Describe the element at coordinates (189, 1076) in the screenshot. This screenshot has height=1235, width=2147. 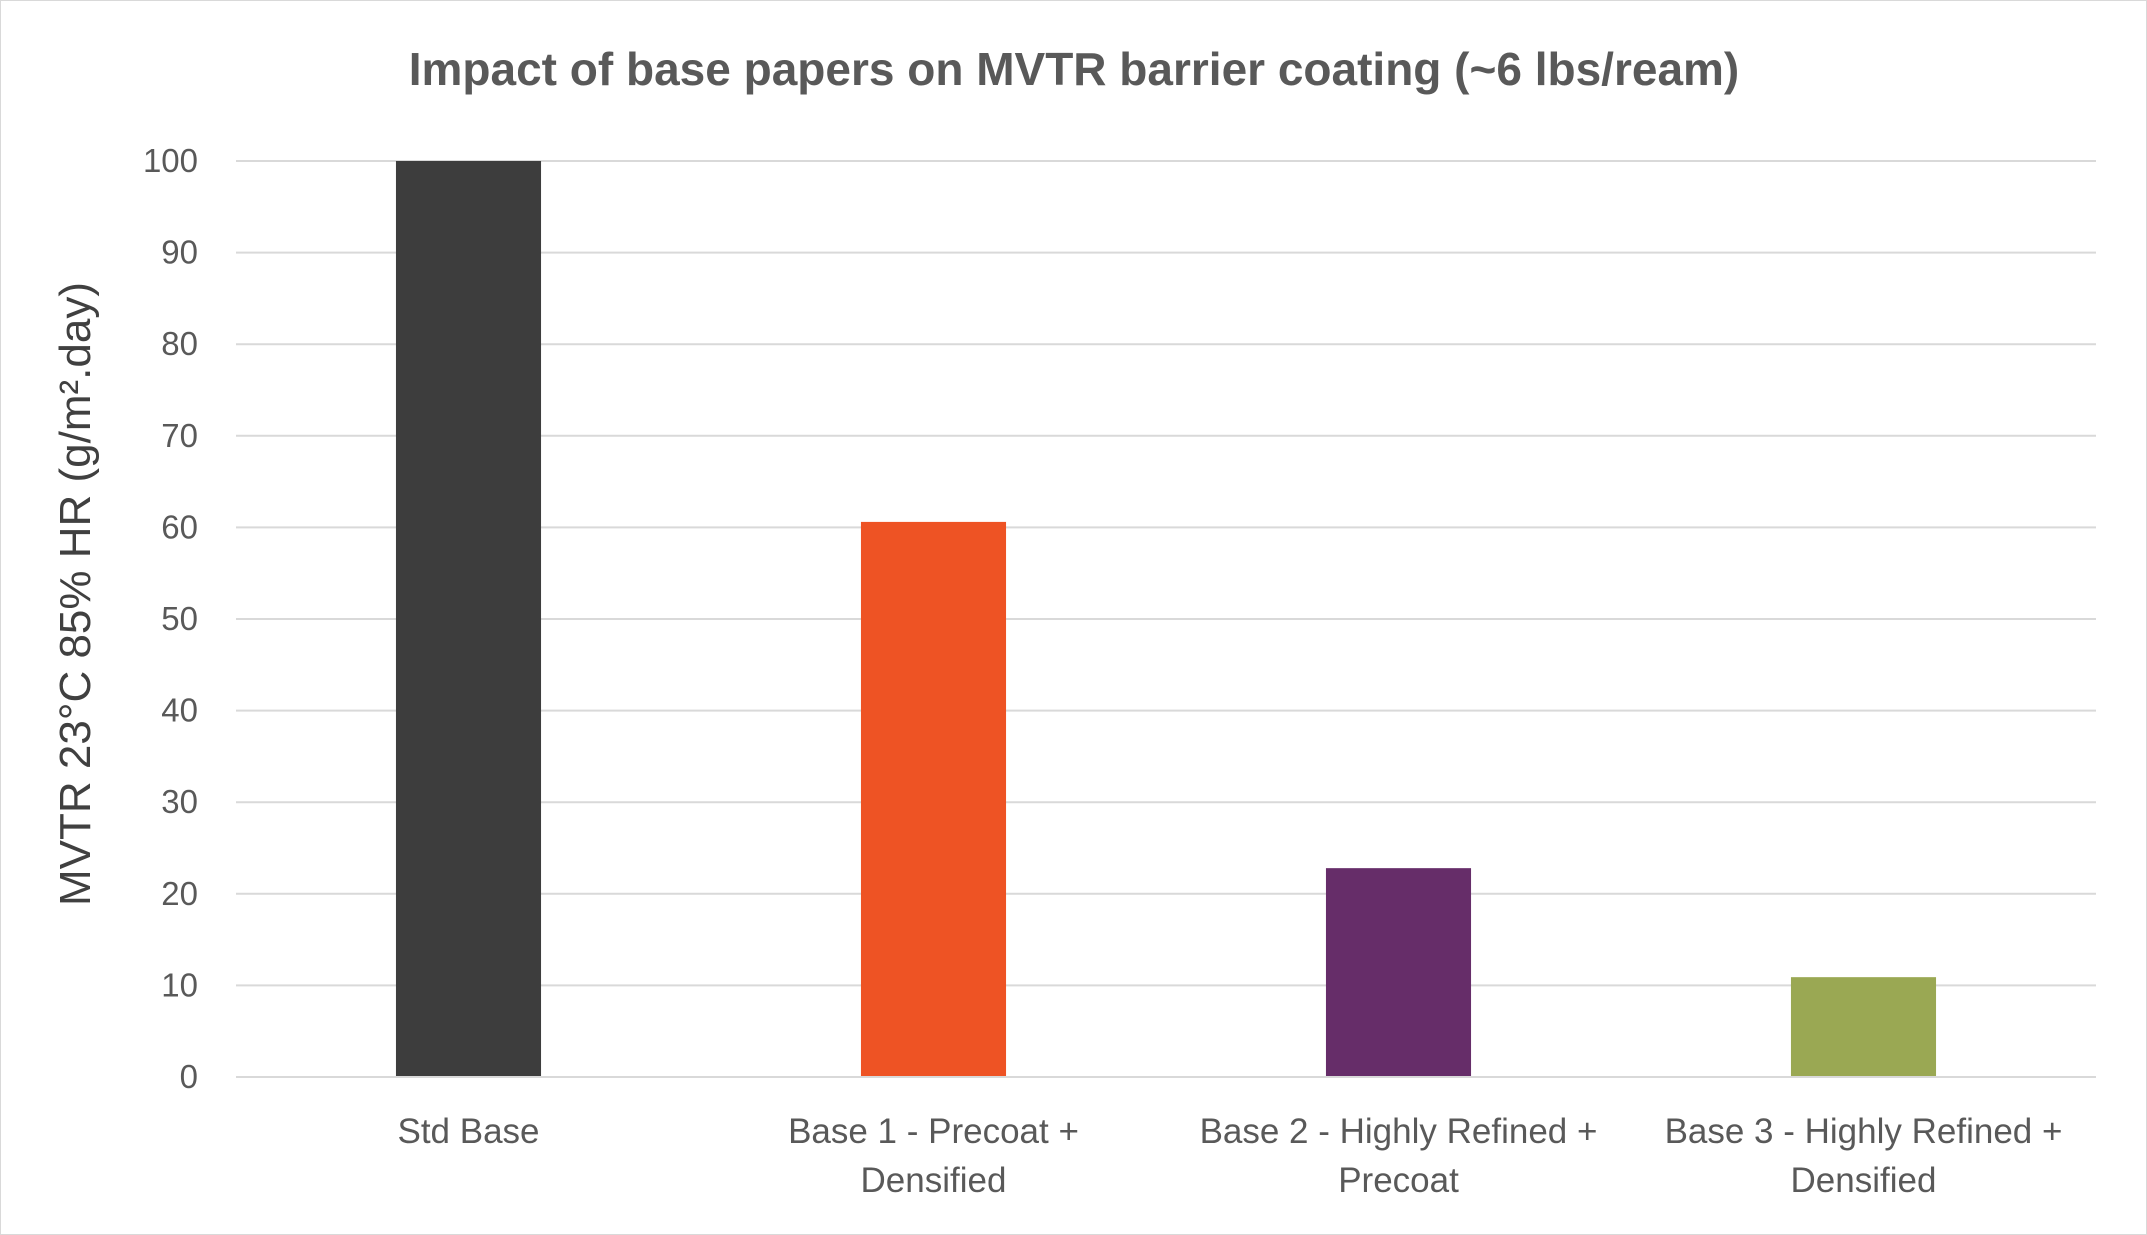
I see `y-tick-label: 0` at that location.